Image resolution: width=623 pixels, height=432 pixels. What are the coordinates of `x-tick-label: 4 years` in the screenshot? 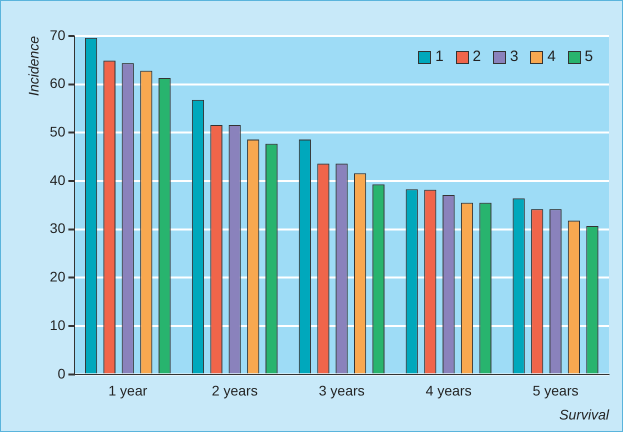 It's located at (449, 390).